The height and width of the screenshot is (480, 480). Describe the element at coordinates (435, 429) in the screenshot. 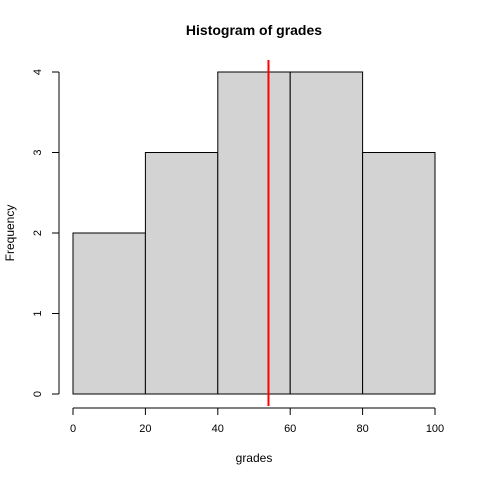

I see `x-tick-label-5: 100` at that location.